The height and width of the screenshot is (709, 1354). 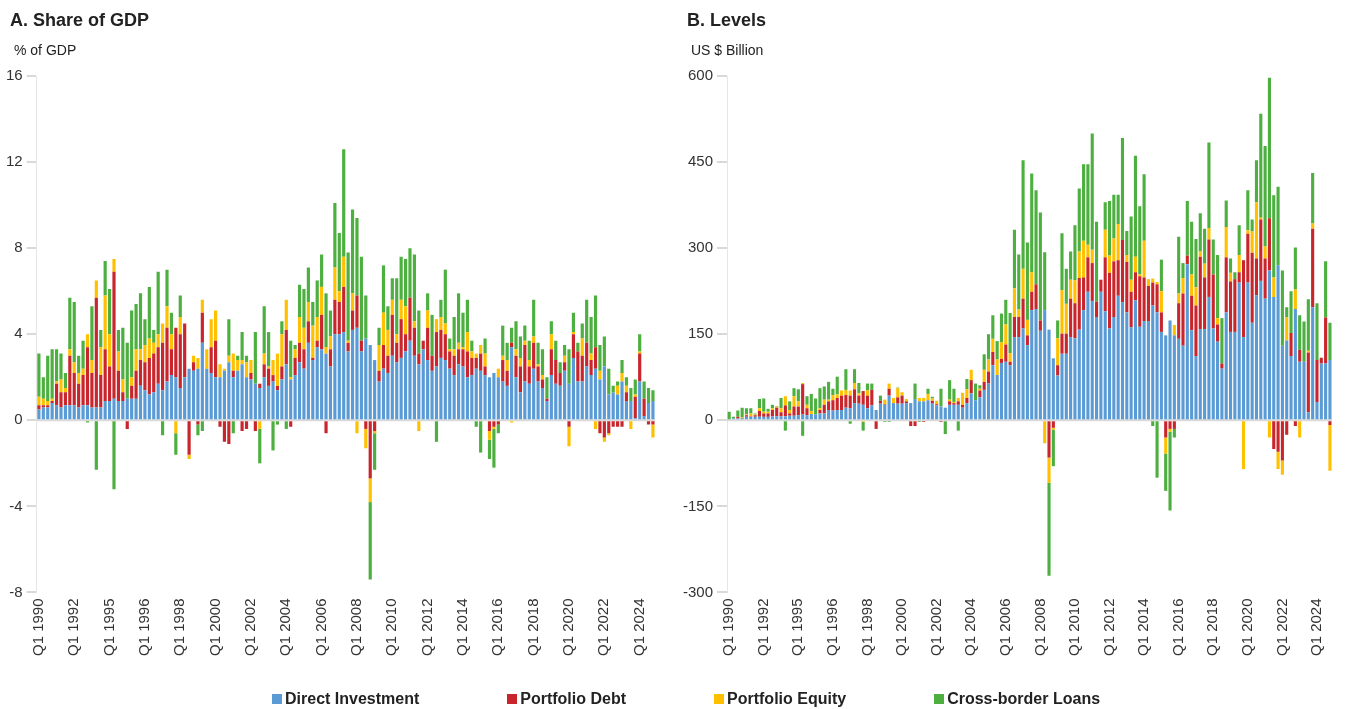 I want to click on y-tick-label: -8, so click(x=16, y=591).